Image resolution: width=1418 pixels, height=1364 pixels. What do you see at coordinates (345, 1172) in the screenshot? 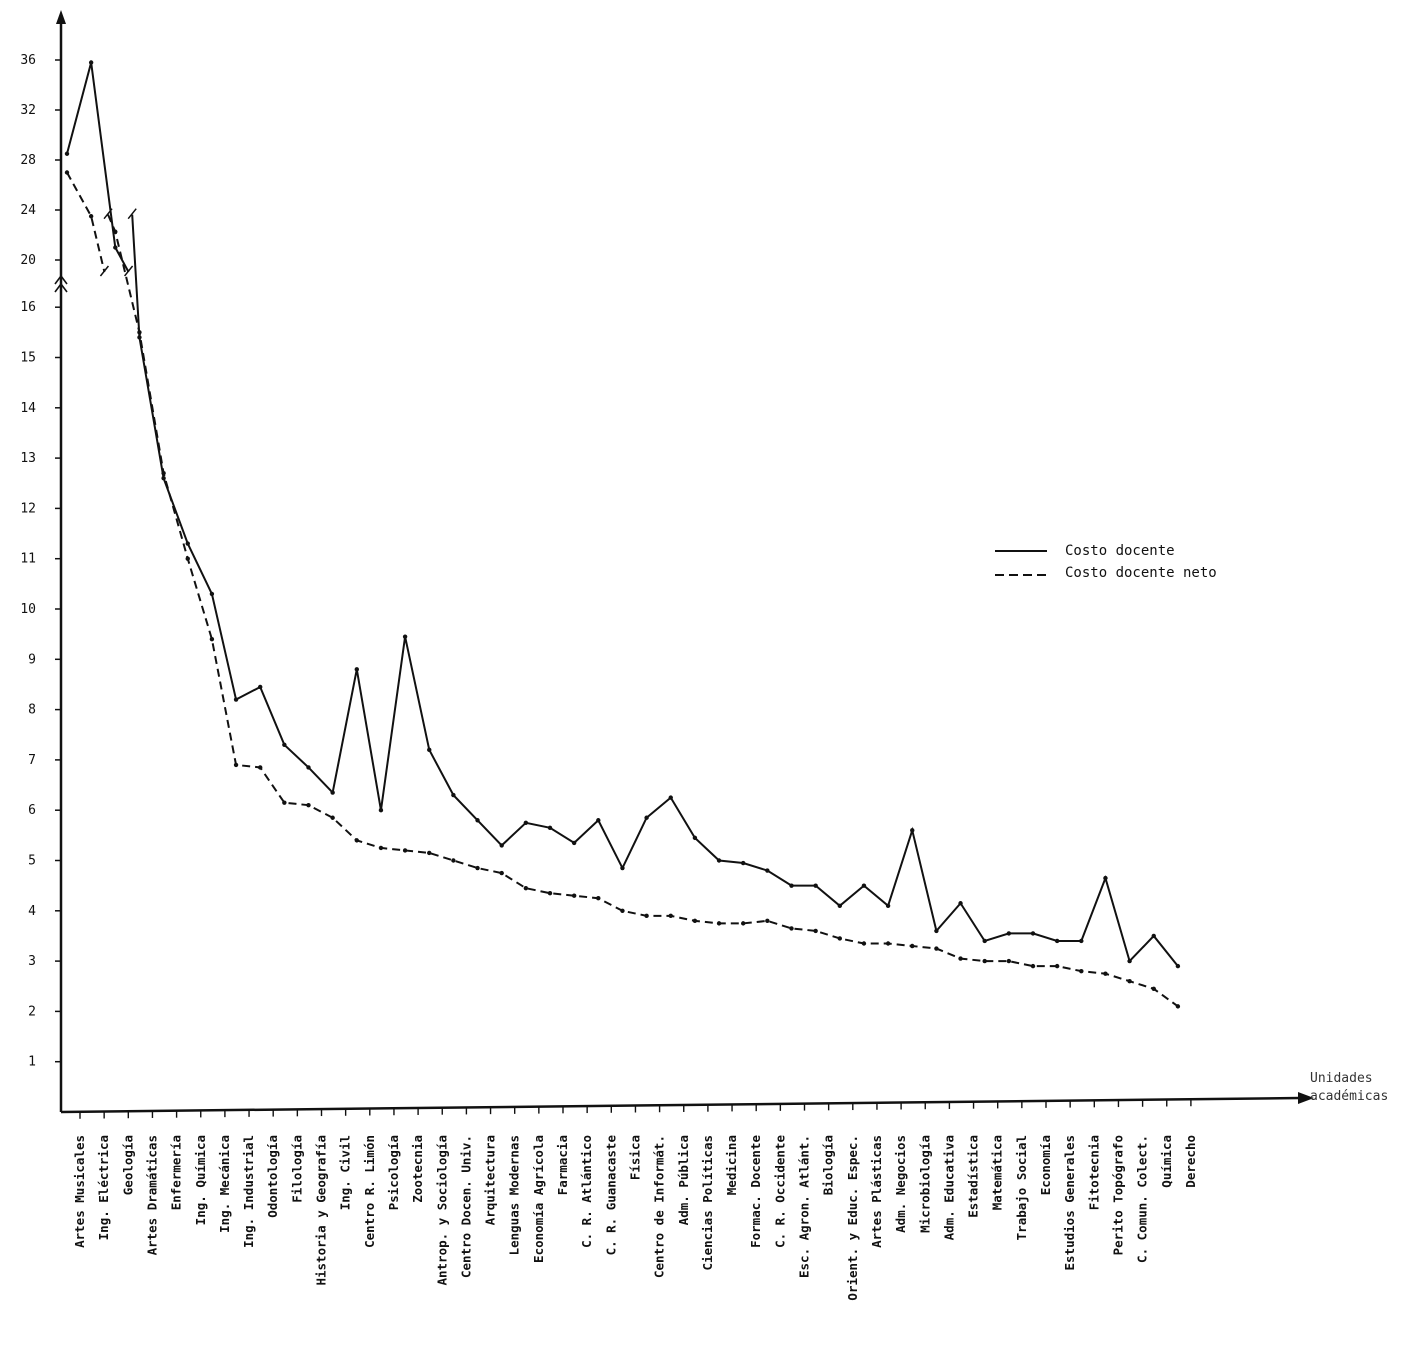
I see `x-category-label: Ing. Civil` at bounding box center [345, 1172].